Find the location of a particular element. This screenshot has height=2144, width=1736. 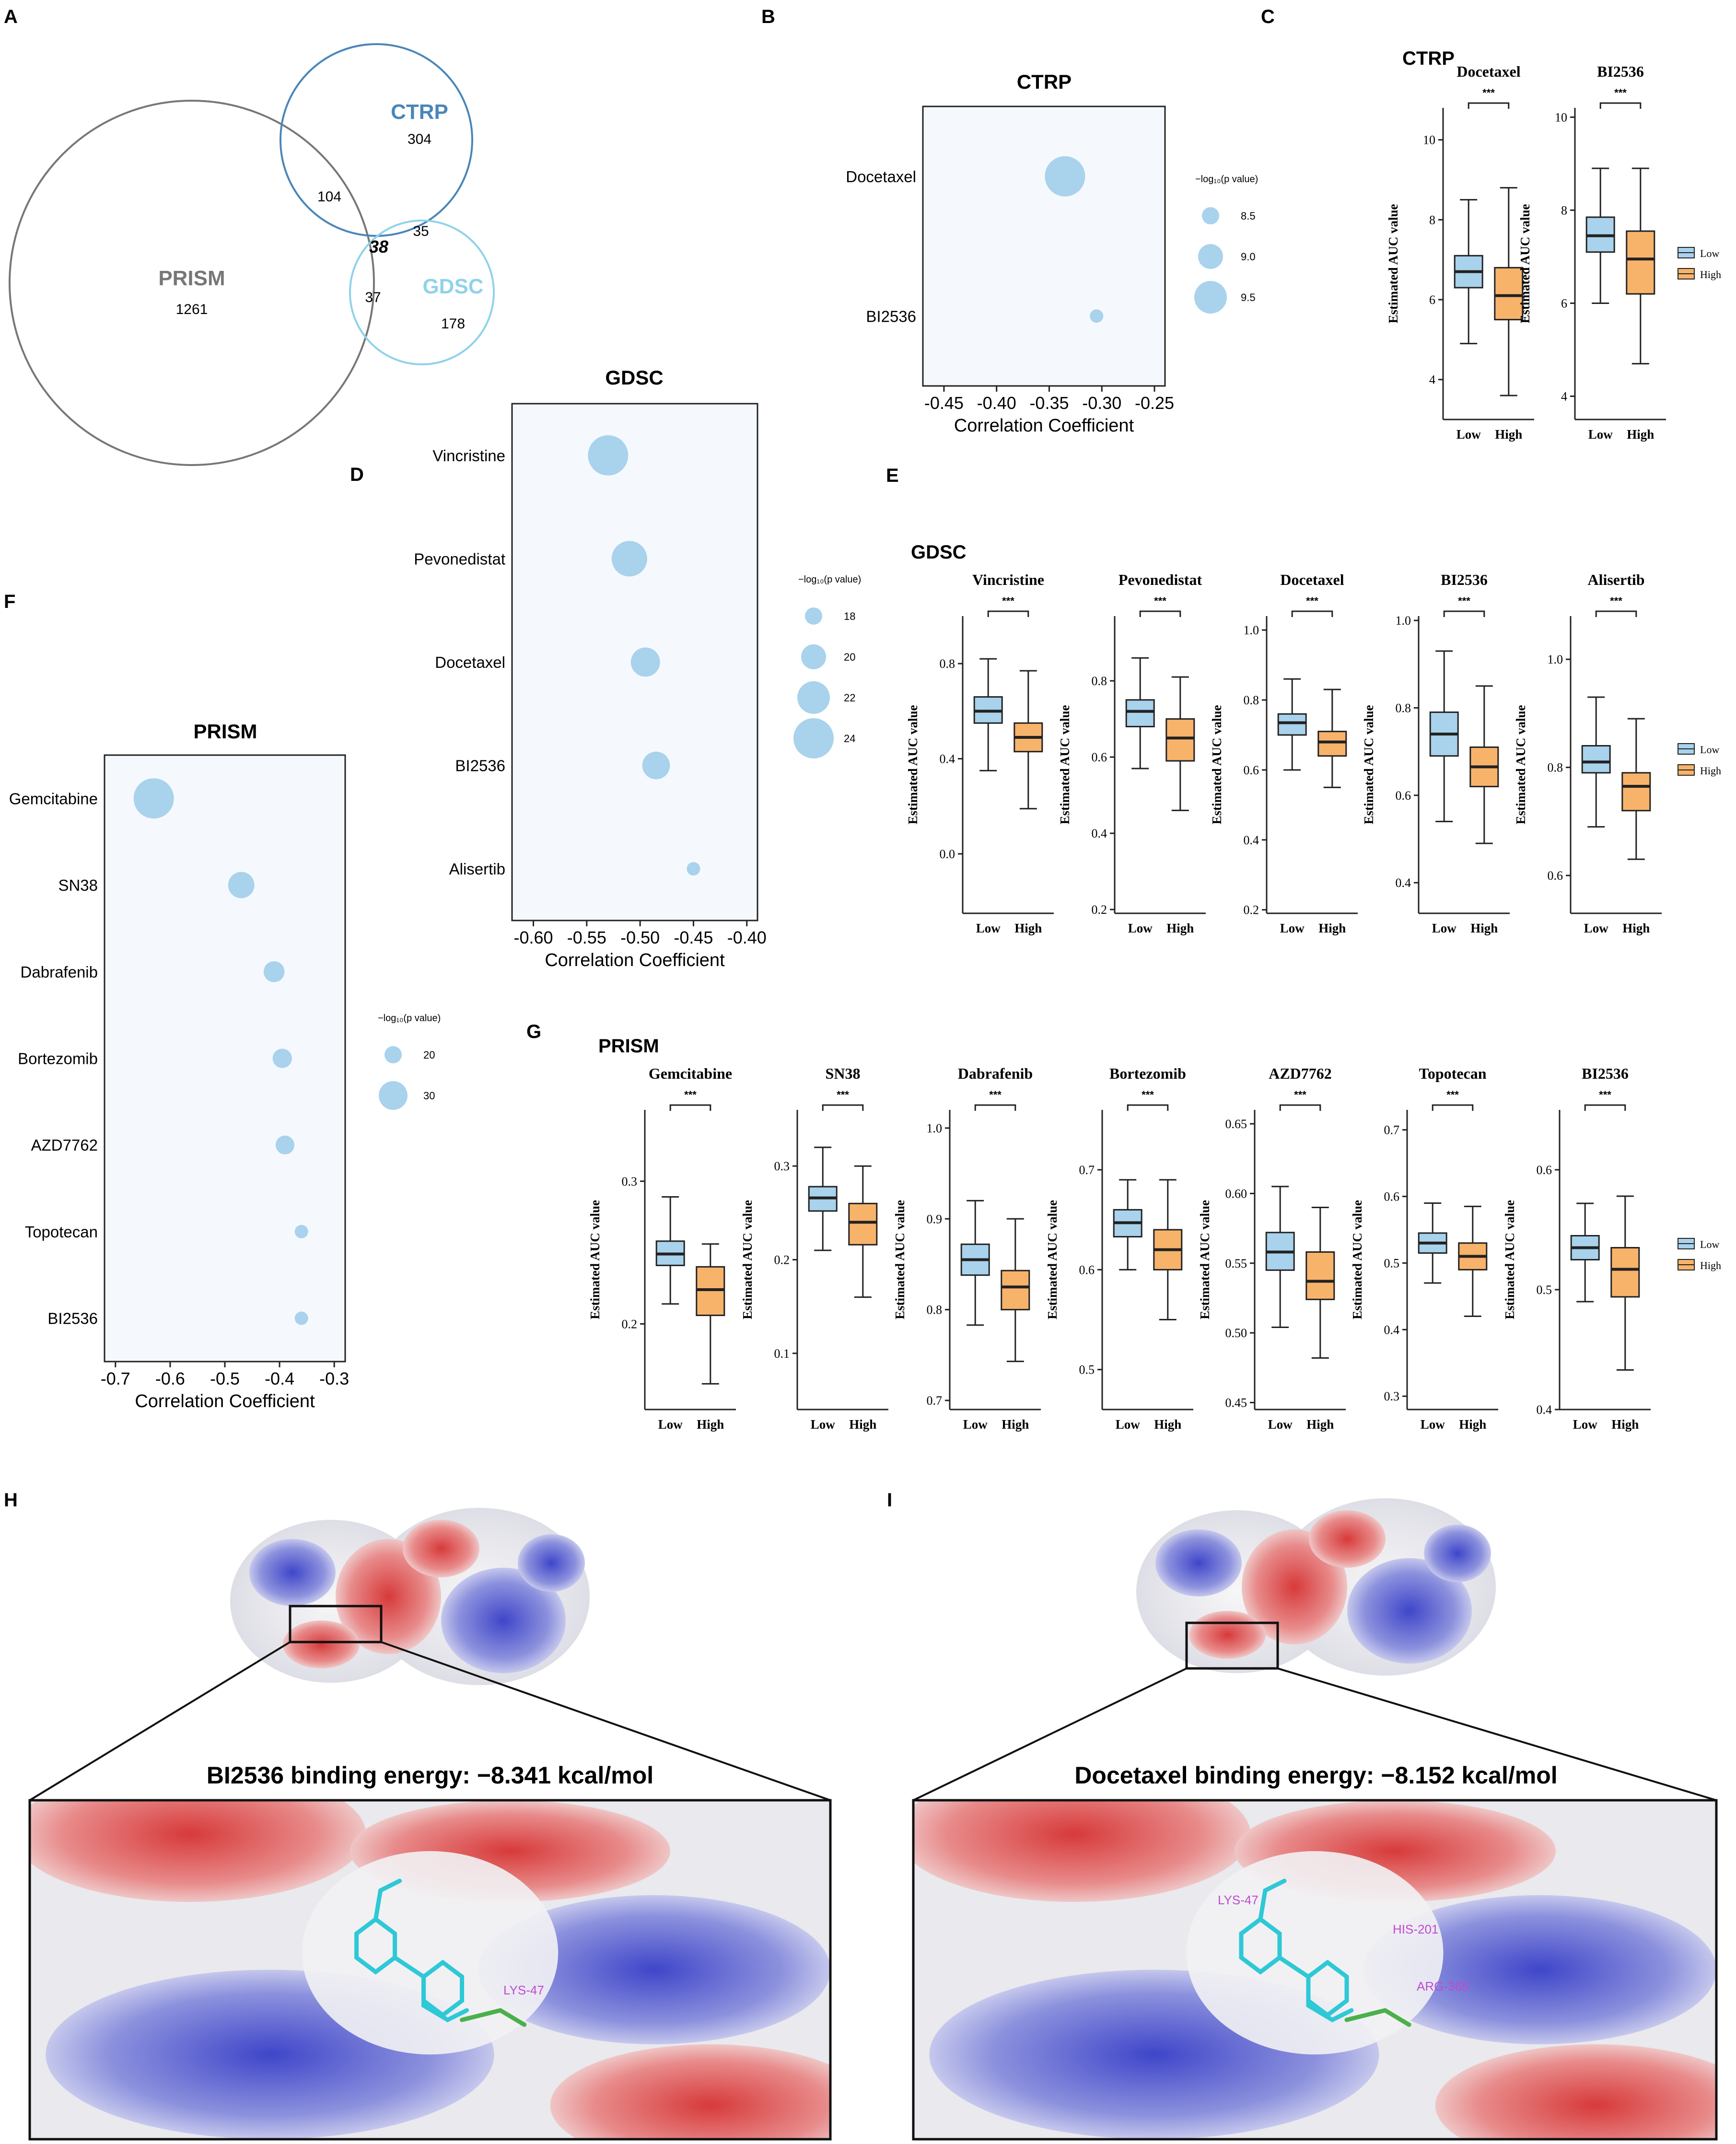

drug-title: Bortezomib is located at coordinates (1147, 1073).